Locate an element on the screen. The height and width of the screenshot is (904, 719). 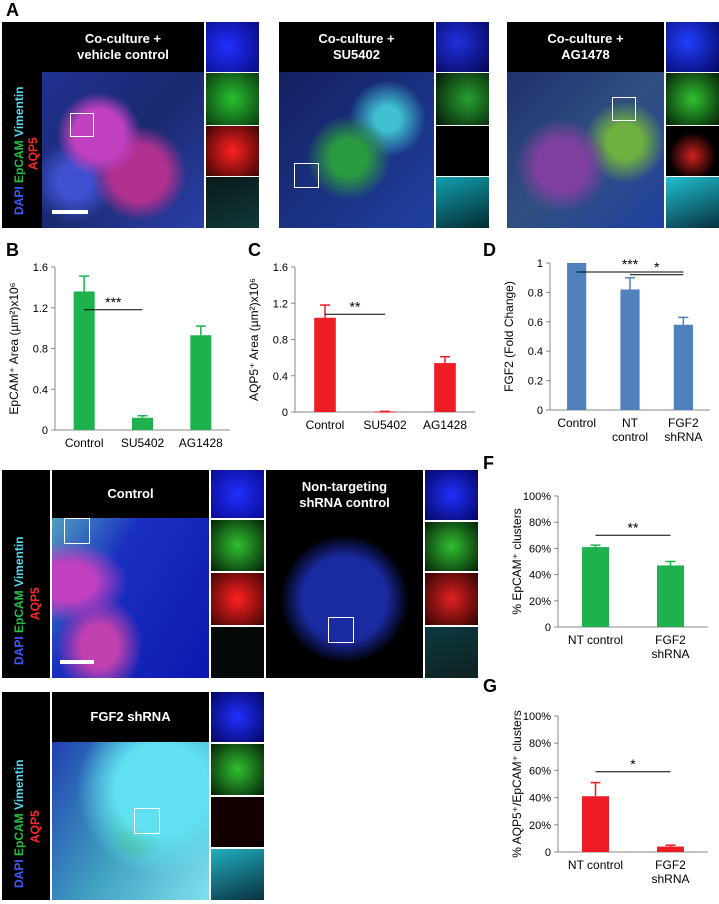
vimentin-label-e3: Vimentin is located at coordinates (19, 784).